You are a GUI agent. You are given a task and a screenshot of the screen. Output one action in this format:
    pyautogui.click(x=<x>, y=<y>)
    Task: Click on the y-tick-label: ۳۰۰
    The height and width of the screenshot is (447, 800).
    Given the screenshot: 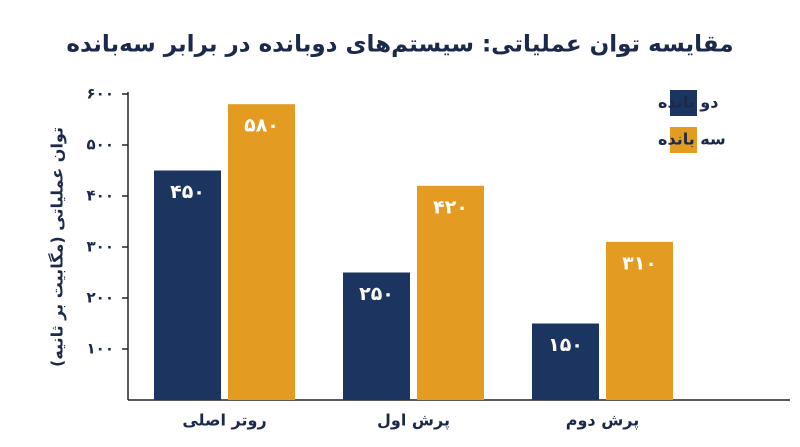 What is the action you would take?
    pyautogui.click(x=100, y=247)
    